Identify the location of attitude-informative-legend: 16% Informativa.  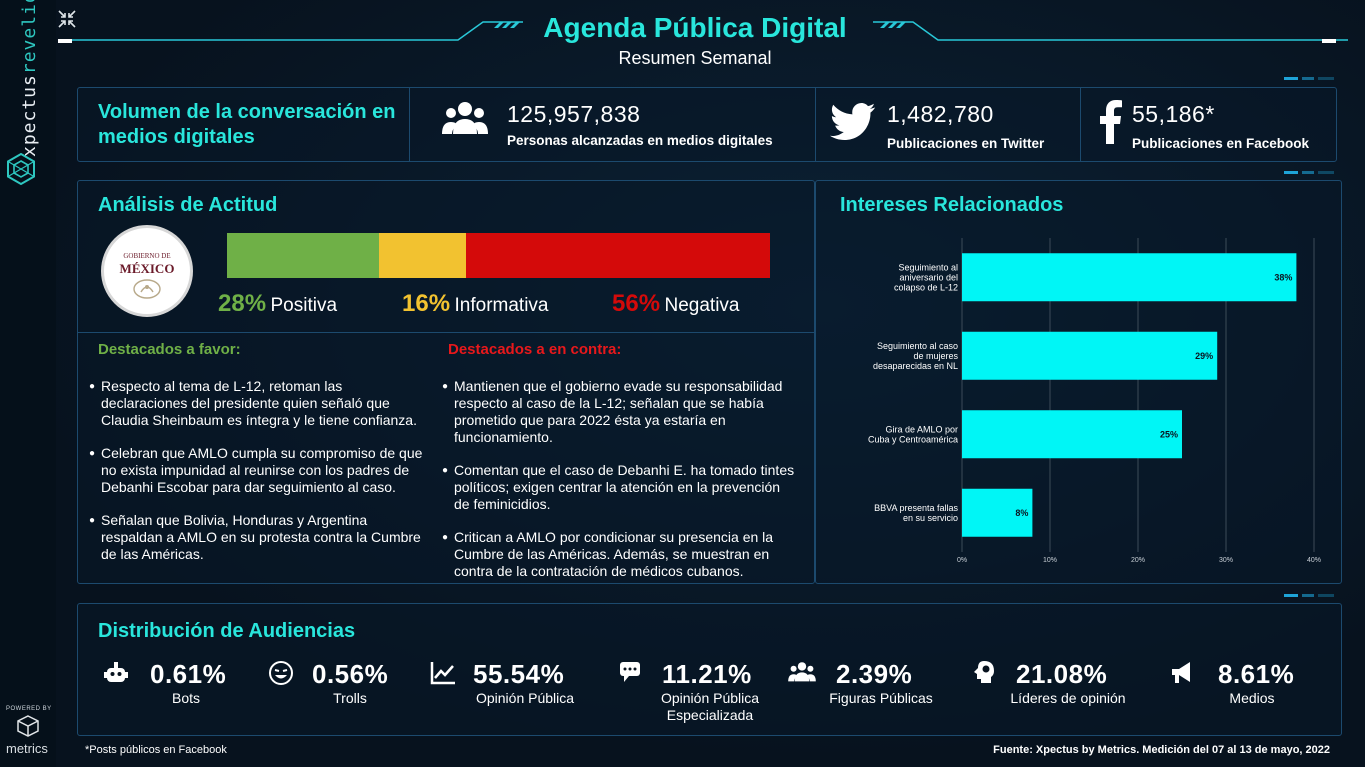
(475, 304).